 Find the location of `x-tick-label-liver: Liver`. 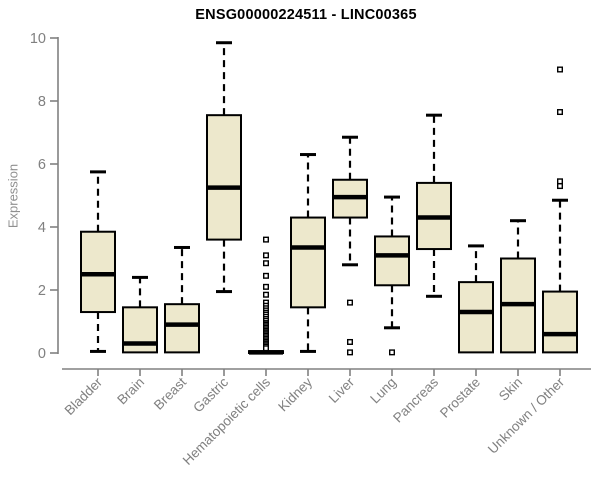

x-tick-label-liver: Liver is located at coordinates (342, 390).